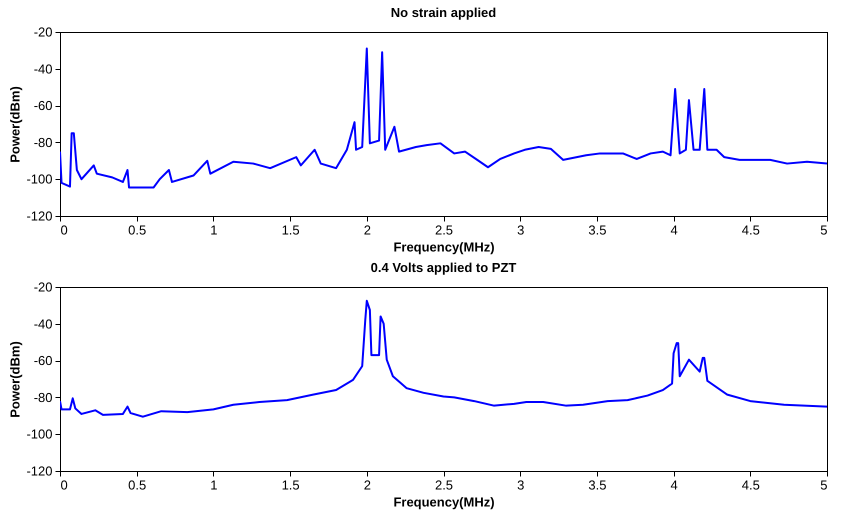 This screenshot has width=851, height=528. Describe the element at coordinates (443, 267) in the screenshot. I see `chart-title: 0.4 Volts applied to PZT` at that location.